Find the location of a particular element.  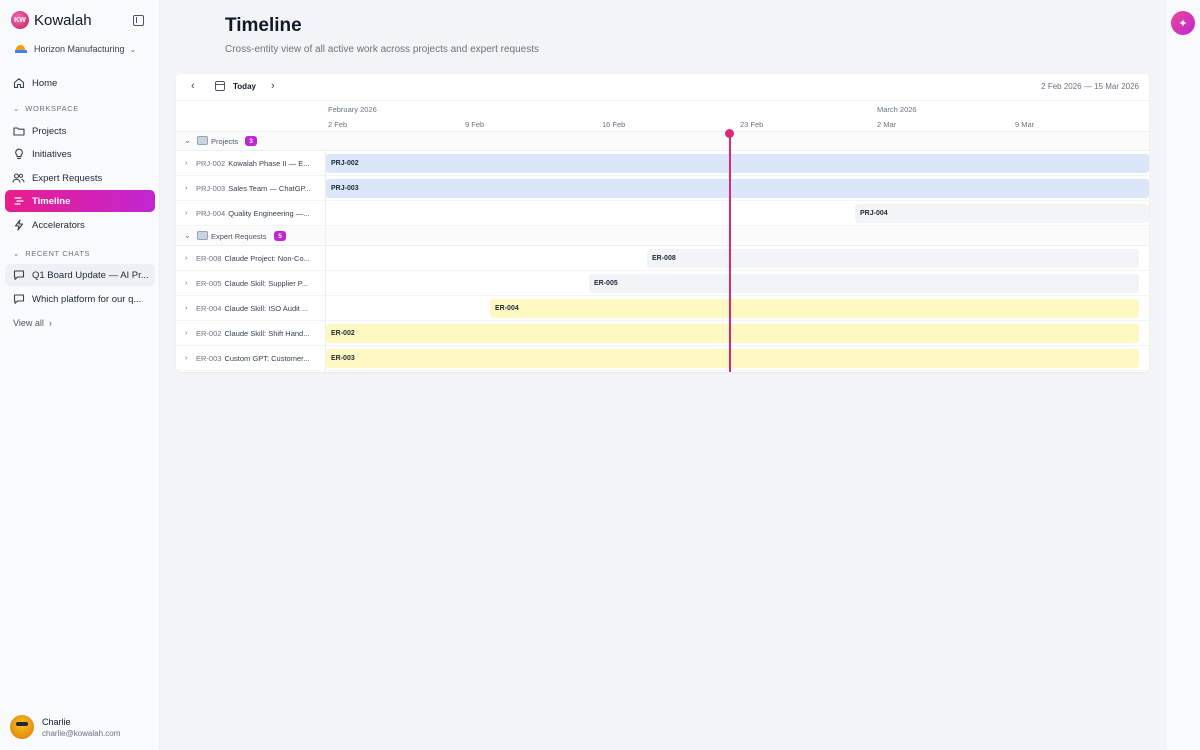

timeline-bar: ER-004 is located at coordinates (814, 308).